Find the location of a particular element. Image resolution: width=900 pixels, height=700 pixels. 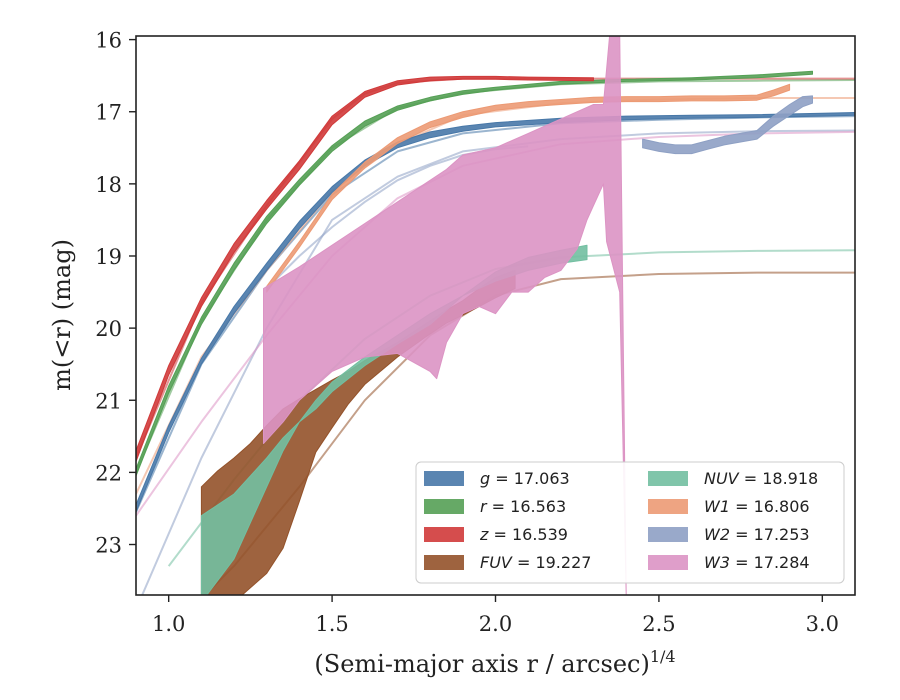

legend-symbol: g is located at coordinates (485, 478).